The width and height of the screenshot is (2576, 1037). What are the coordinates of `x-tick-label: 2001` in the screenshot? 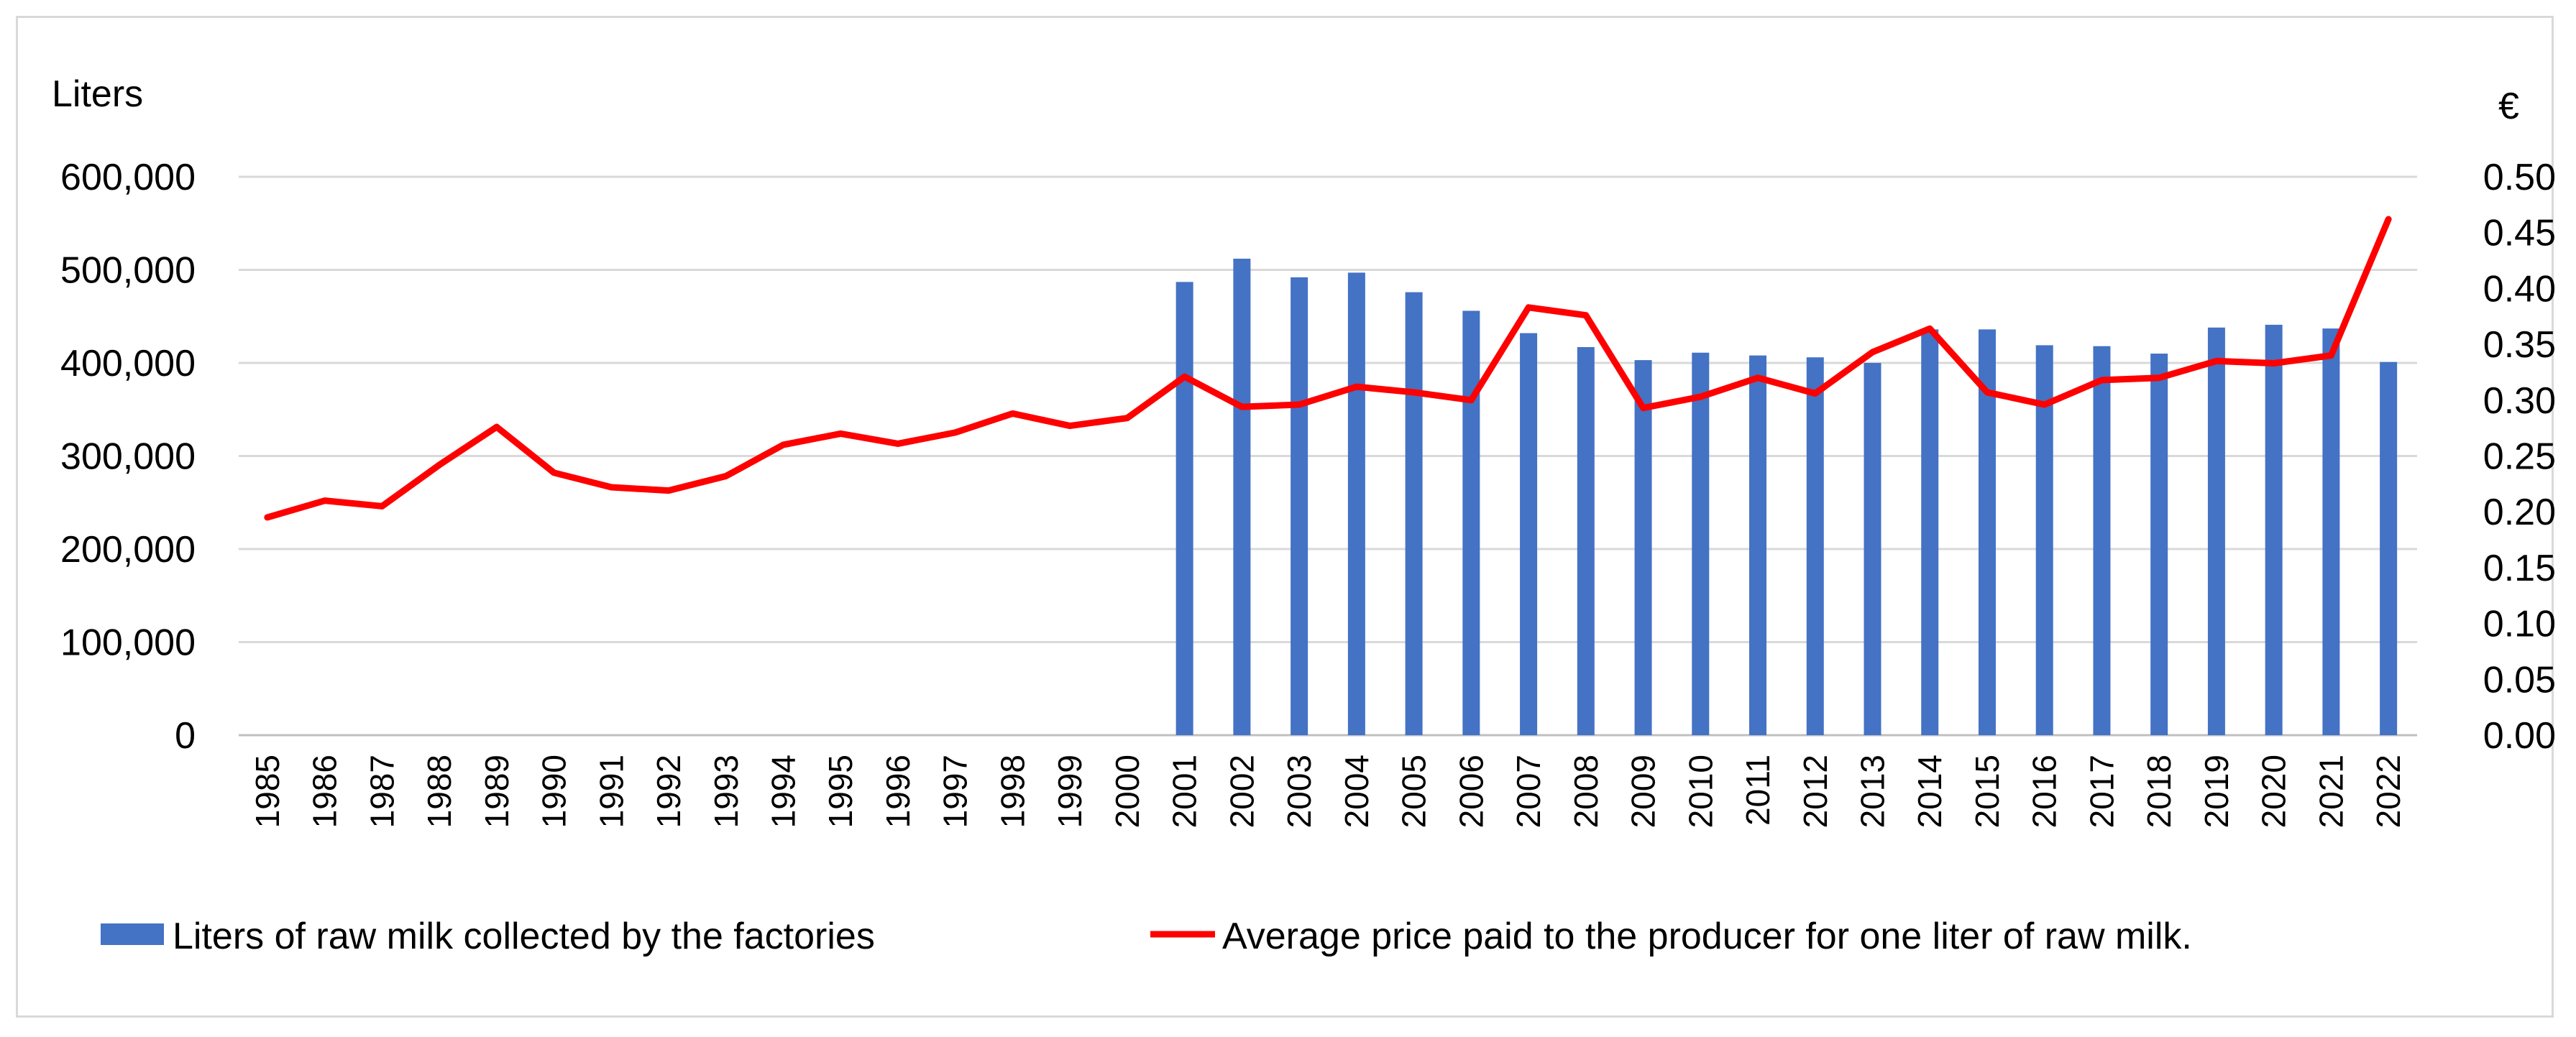 It's located at (1185, 791).